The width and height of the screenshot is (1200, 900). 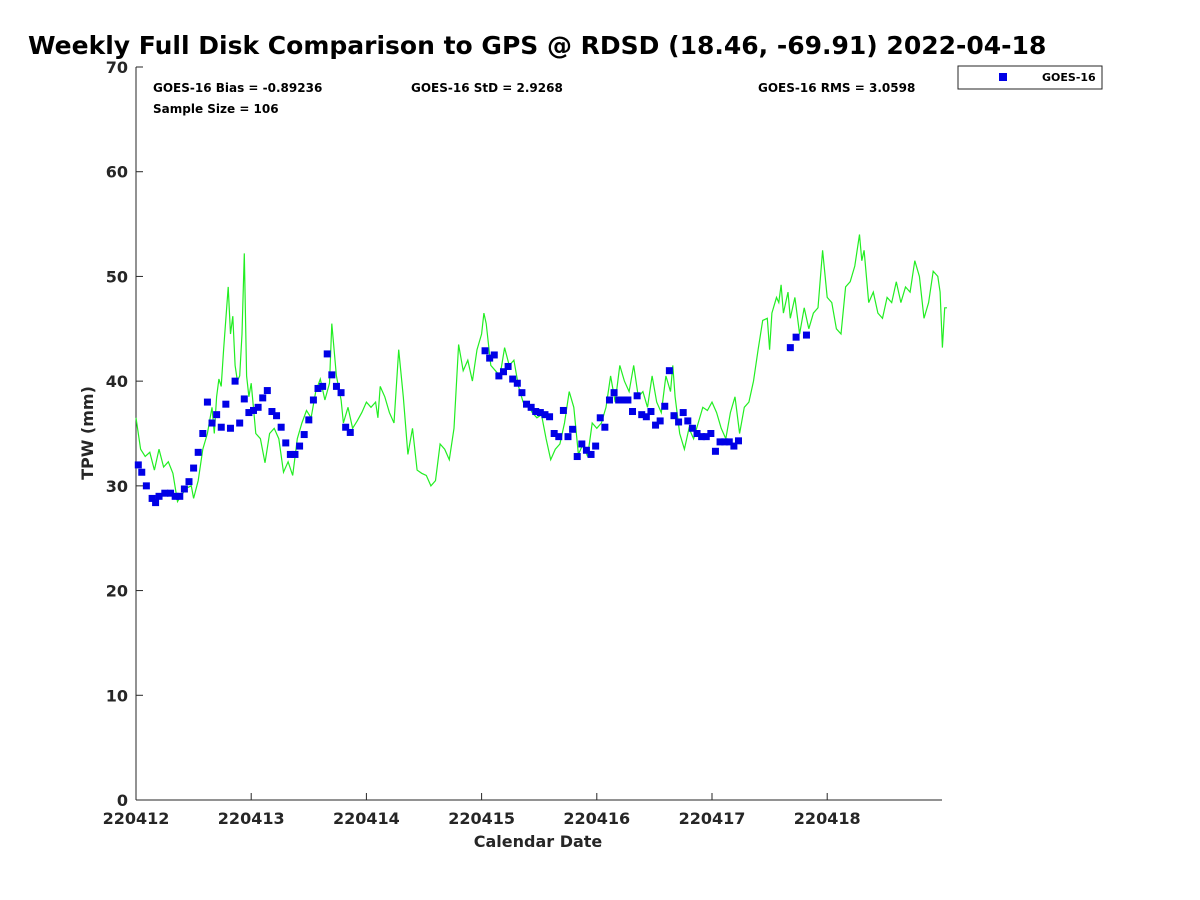 What do you see at coordinates (117, 591) in the screenshot?
I see `y-tick-label: 20` at bounding box center [117, 591].